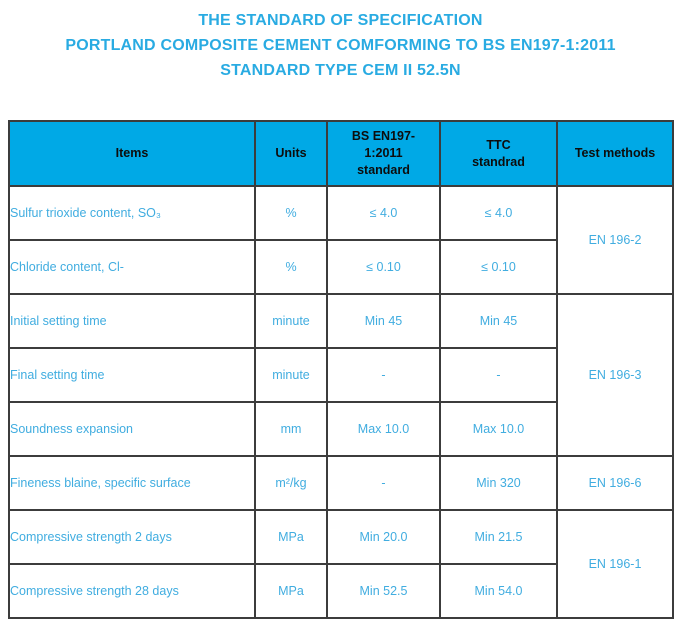 The image size is (681, 644). I want to click on cell-units: m²/kg, so click(291, 483).